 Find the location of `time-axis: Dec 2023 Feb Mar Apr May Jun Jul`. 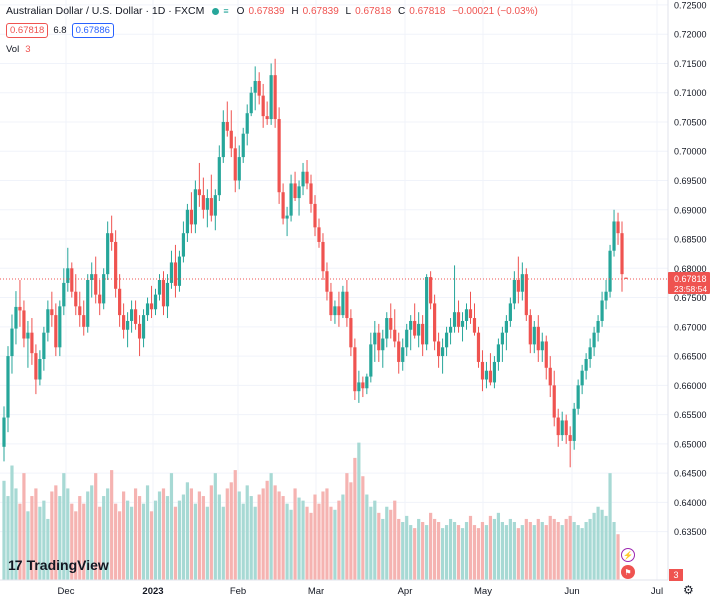

time-axis: Dec 2023 Feb Mar Apr May Jun Jul is located at coordinates (334, 588).